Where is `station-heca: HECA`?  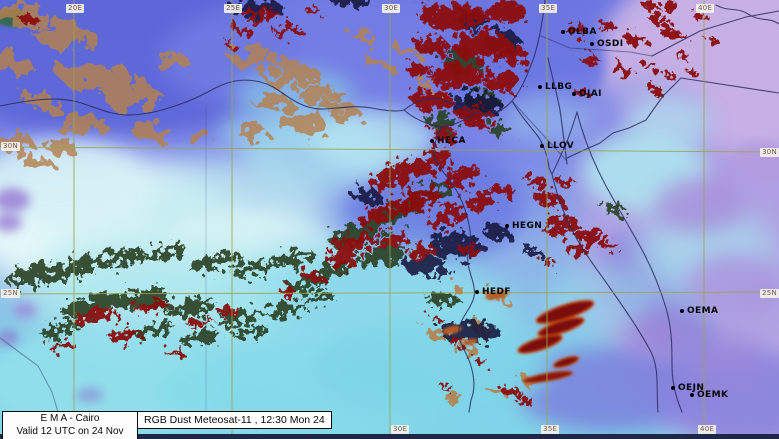
station-heca: HECA is located at coordinates (448, 141).